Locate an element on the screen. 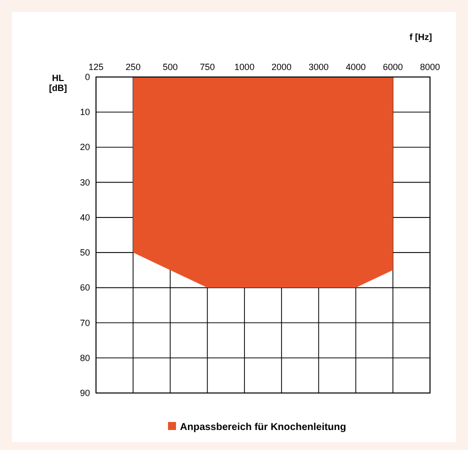 The image size is (468, 450). x-tick-label: 6000 is located at coordinates (392, 67).